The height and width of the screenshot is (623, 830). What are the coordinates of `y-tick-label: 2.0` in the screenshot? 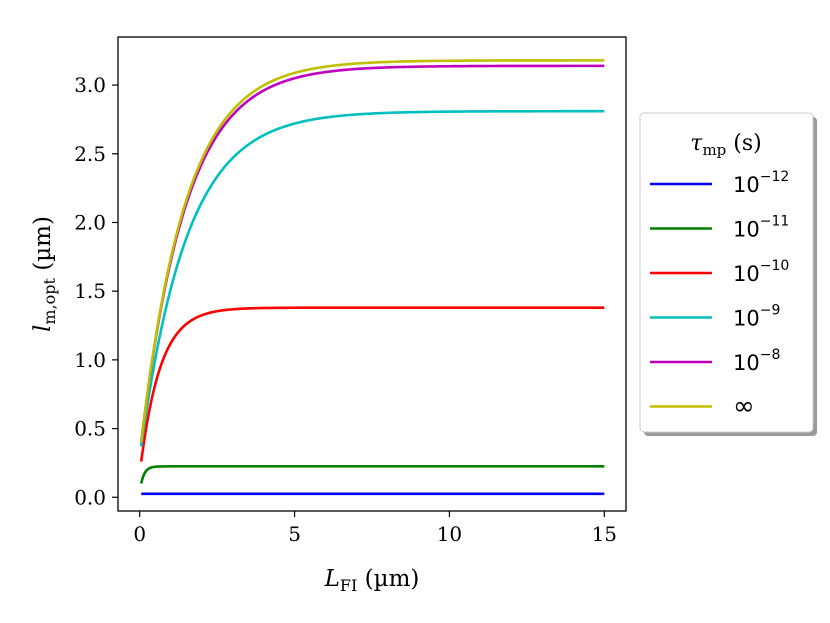 It's located at (90, 222).